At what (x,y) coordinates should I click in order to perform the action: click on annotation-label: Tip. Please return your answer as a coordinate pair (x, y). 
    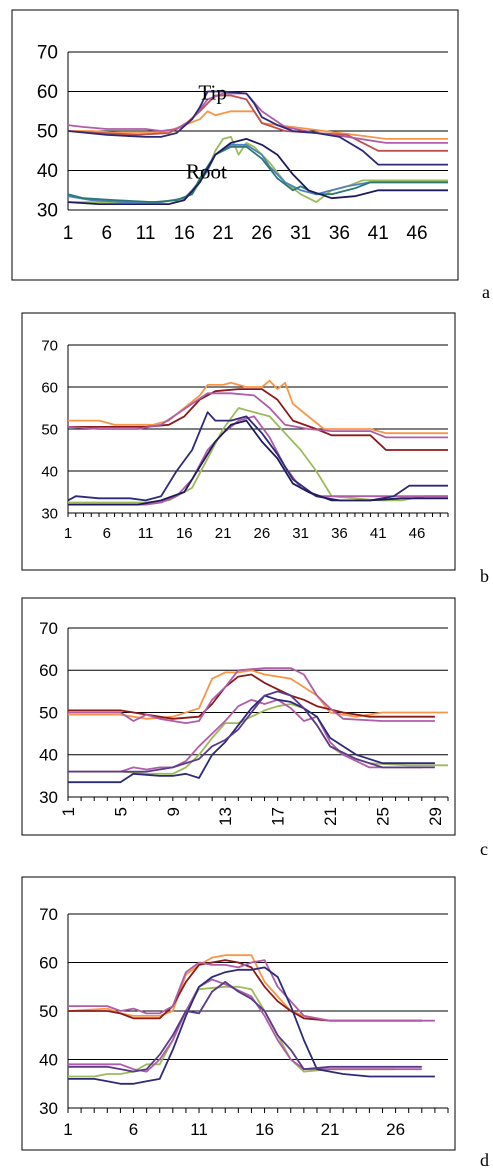
    Looking at the image, I should click on (212, 93).